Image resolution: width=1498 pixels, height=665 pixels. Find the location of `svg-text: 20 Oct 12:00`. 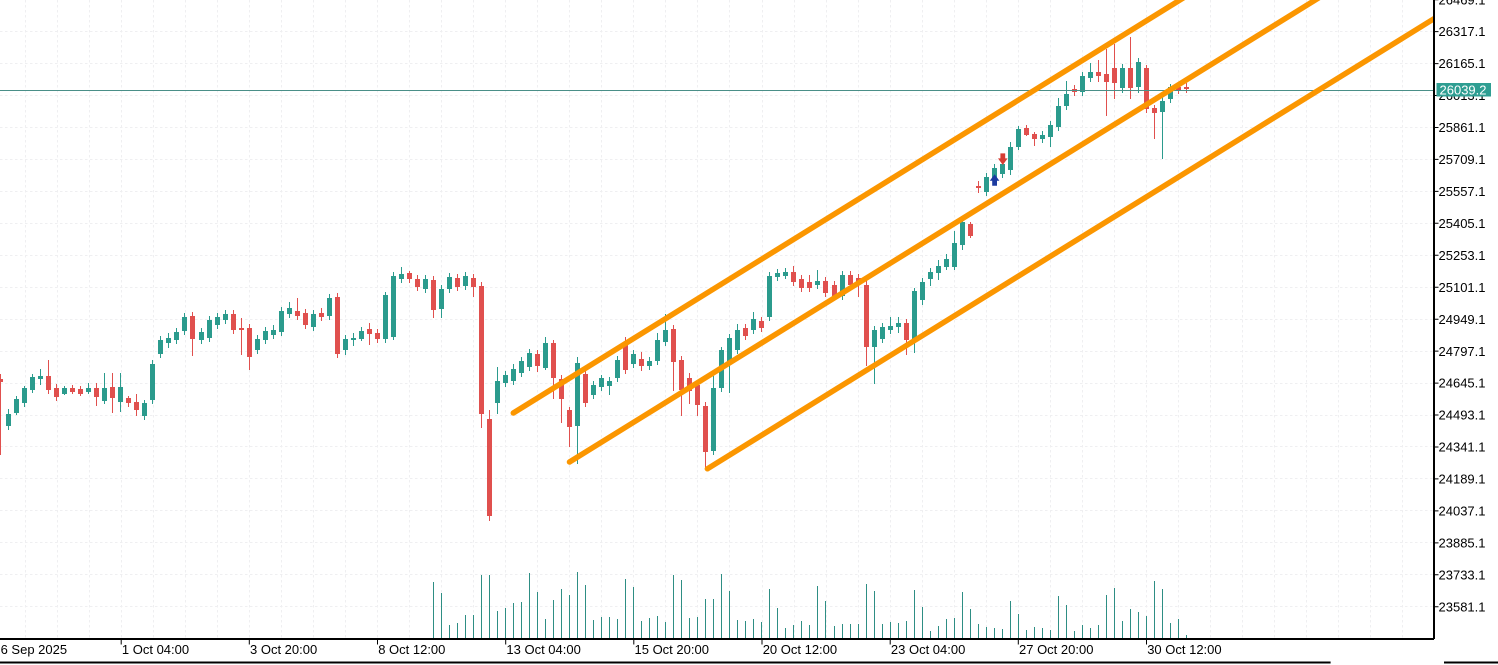

svg-text: 20 Oct 12:00 is located at coordinates (800, 649).